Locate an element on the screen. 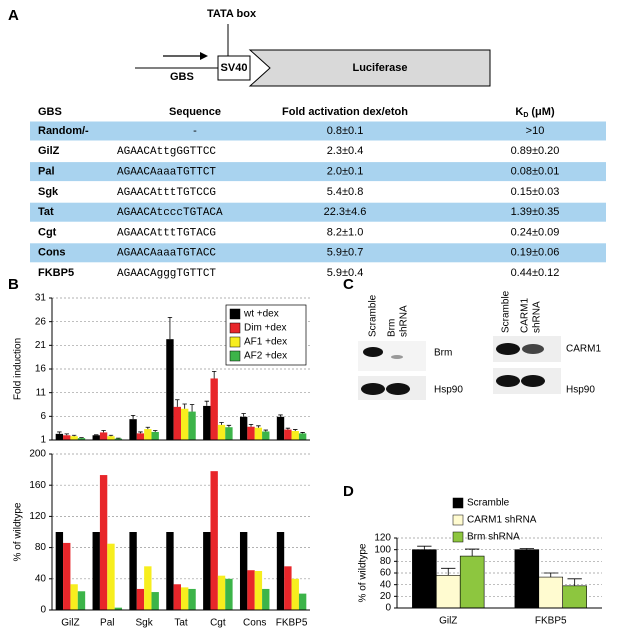 The height and width of the screenshot is (636, 641). panel-label: C is located at coordinates (348, 284).